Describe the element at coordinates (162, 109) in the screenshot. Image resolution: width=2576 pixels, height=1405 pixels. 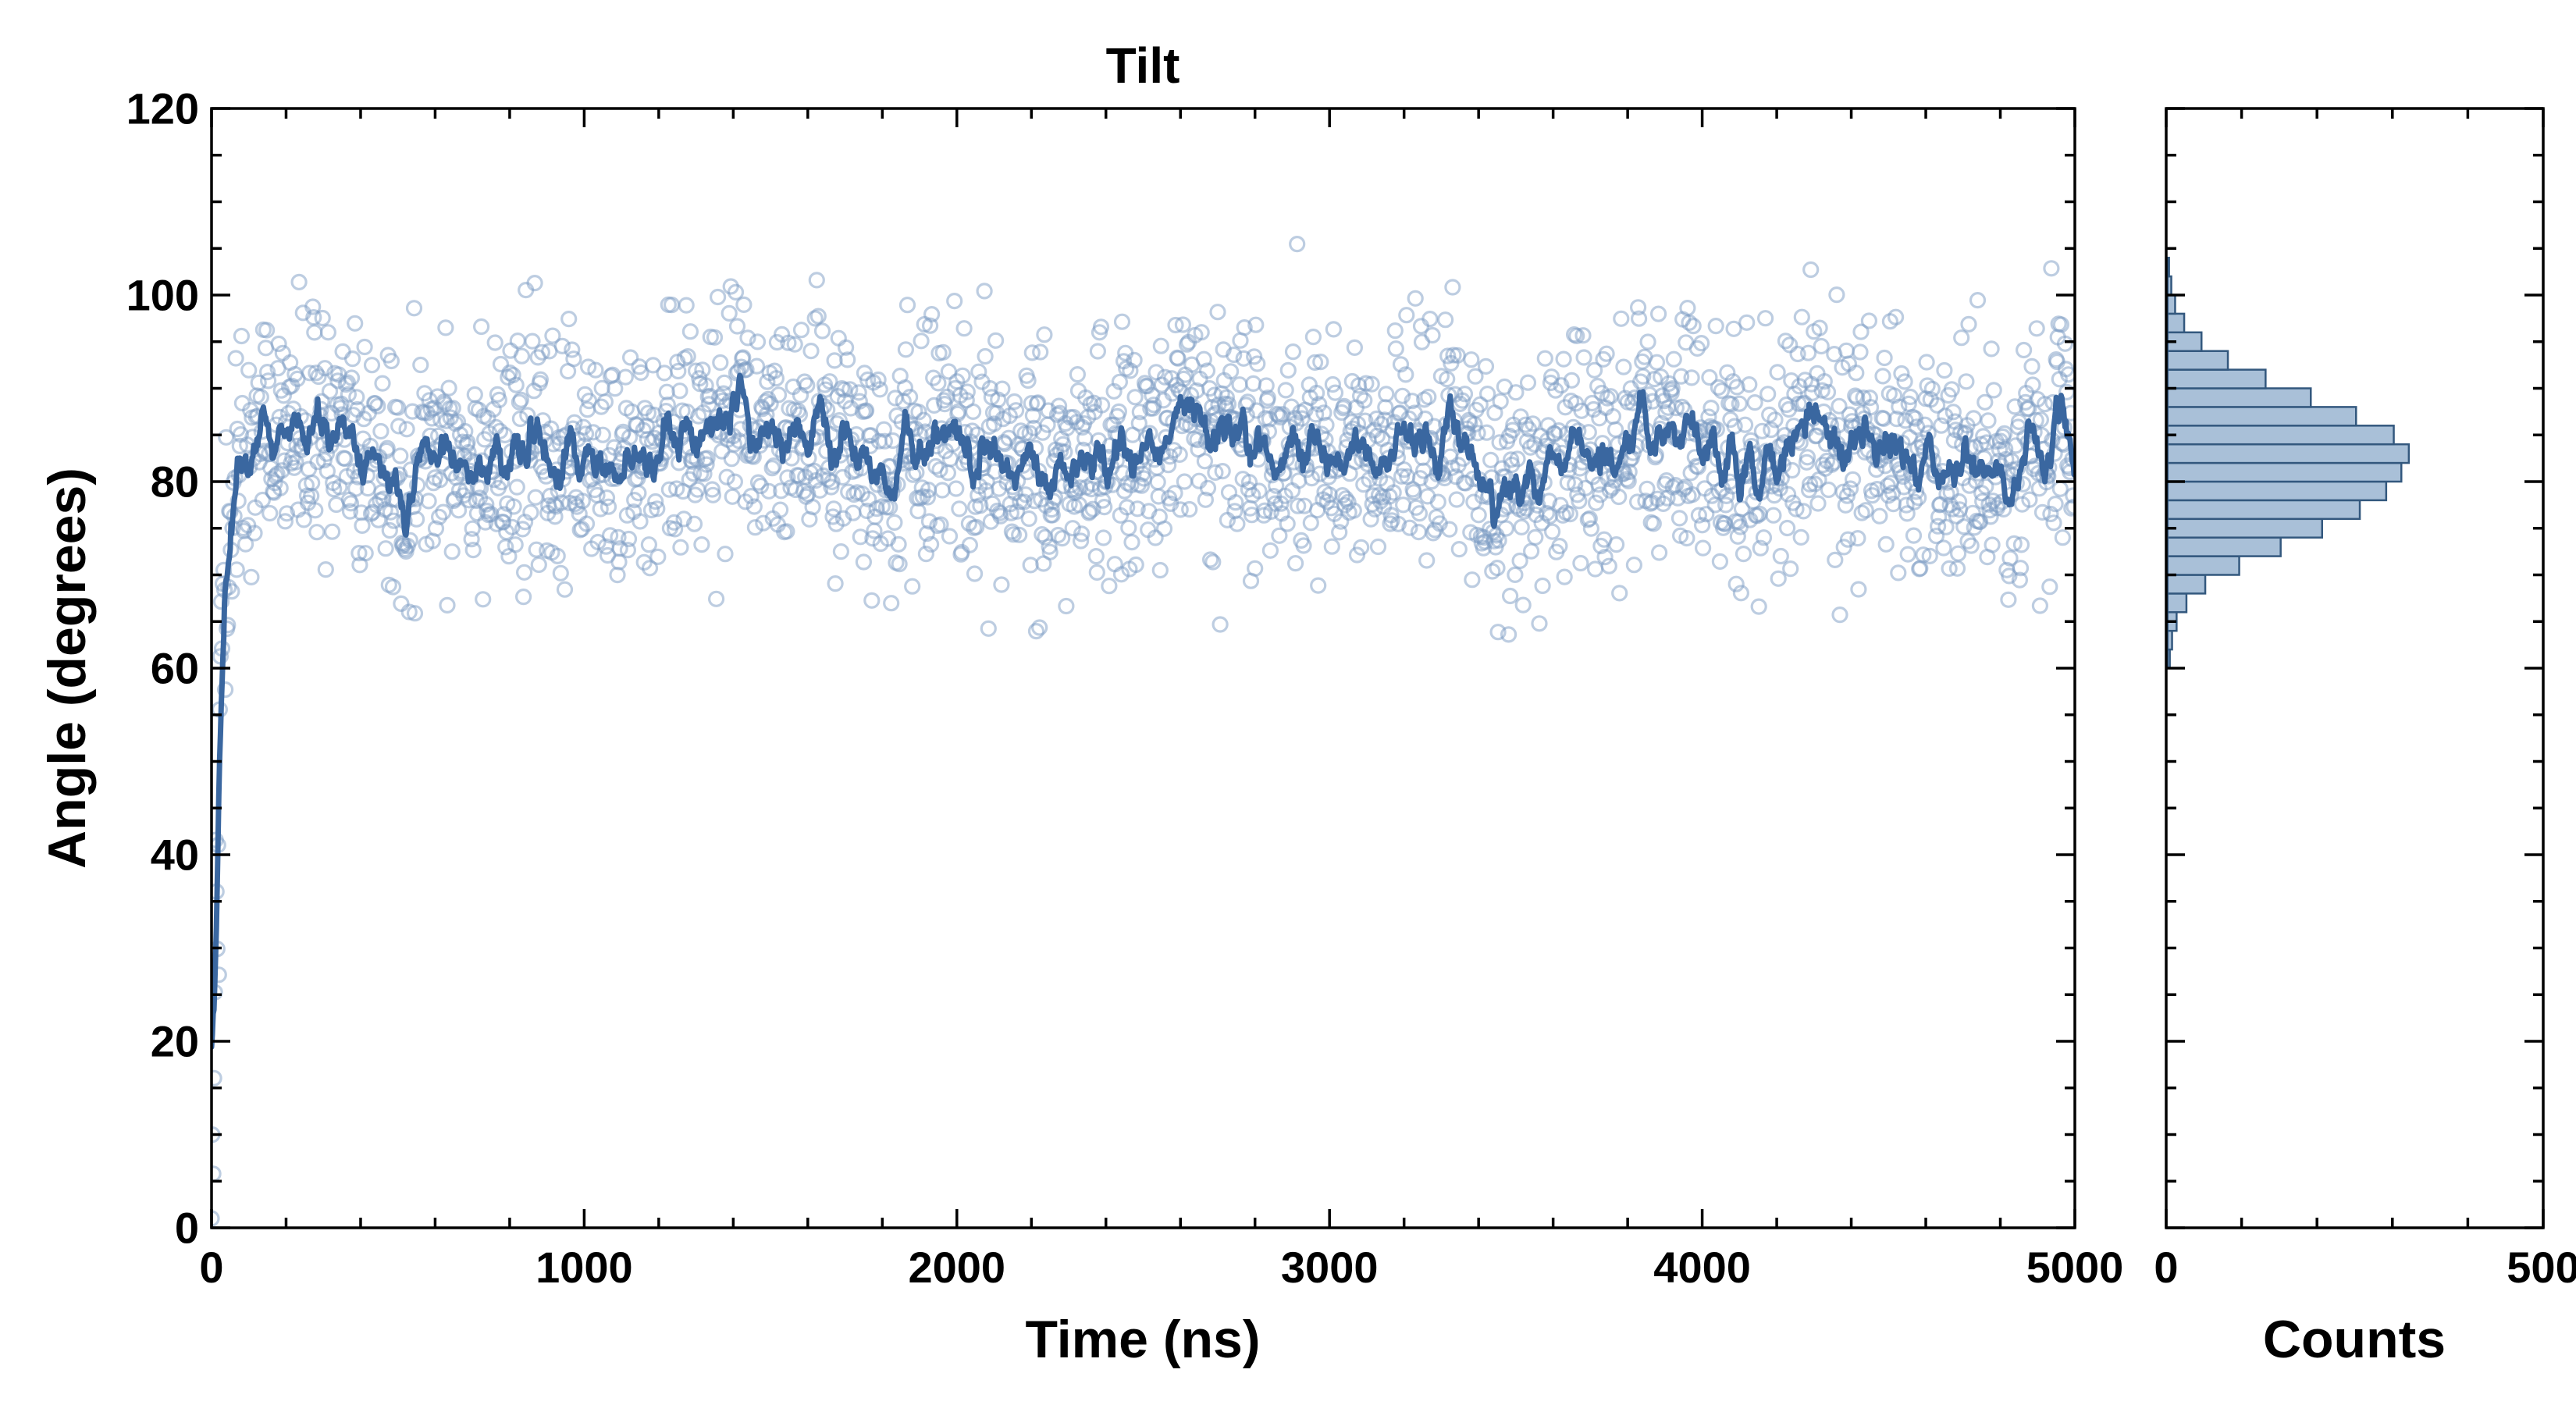
I see `svg-text: 120` at that location.